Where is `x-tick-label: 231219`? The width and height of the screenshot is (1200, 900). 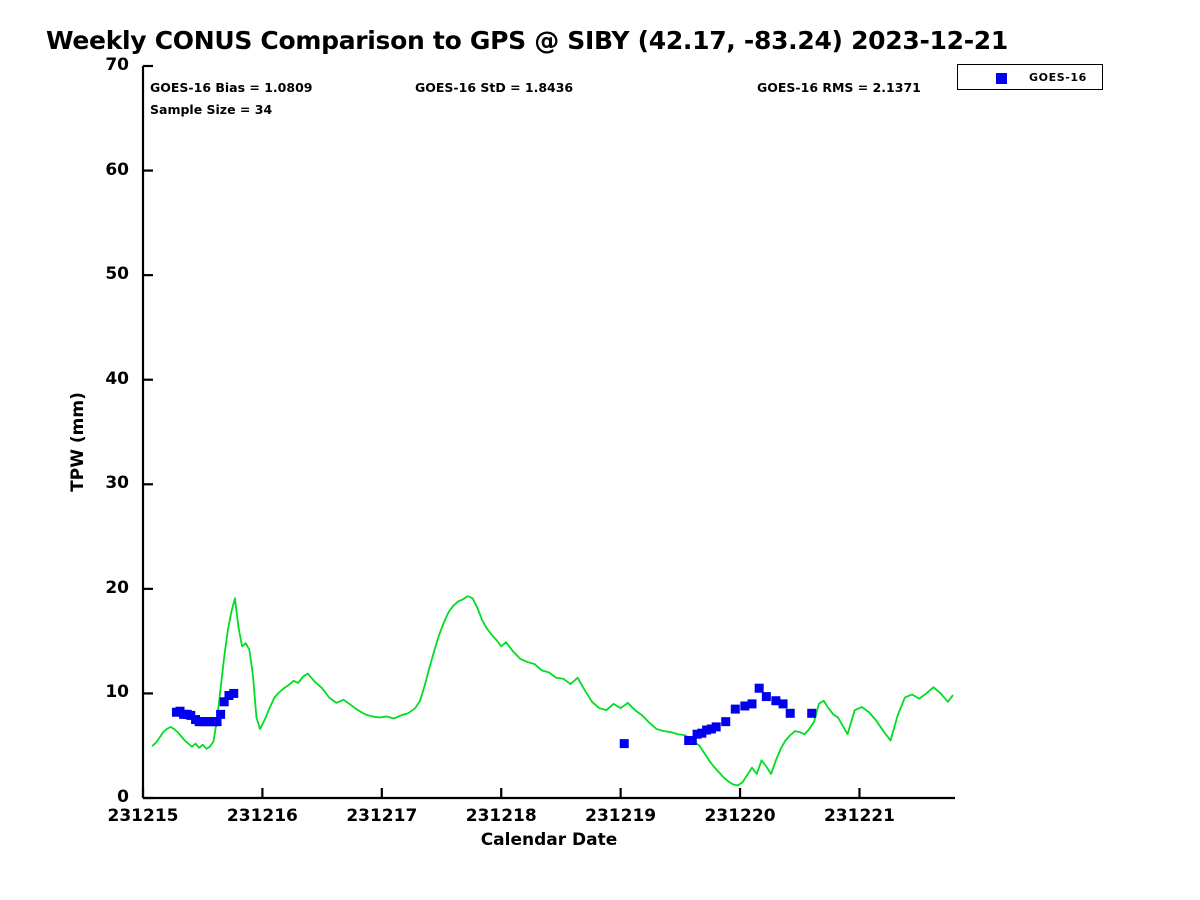
x-tick-label: 231219 is located at coordinates (621, 816).